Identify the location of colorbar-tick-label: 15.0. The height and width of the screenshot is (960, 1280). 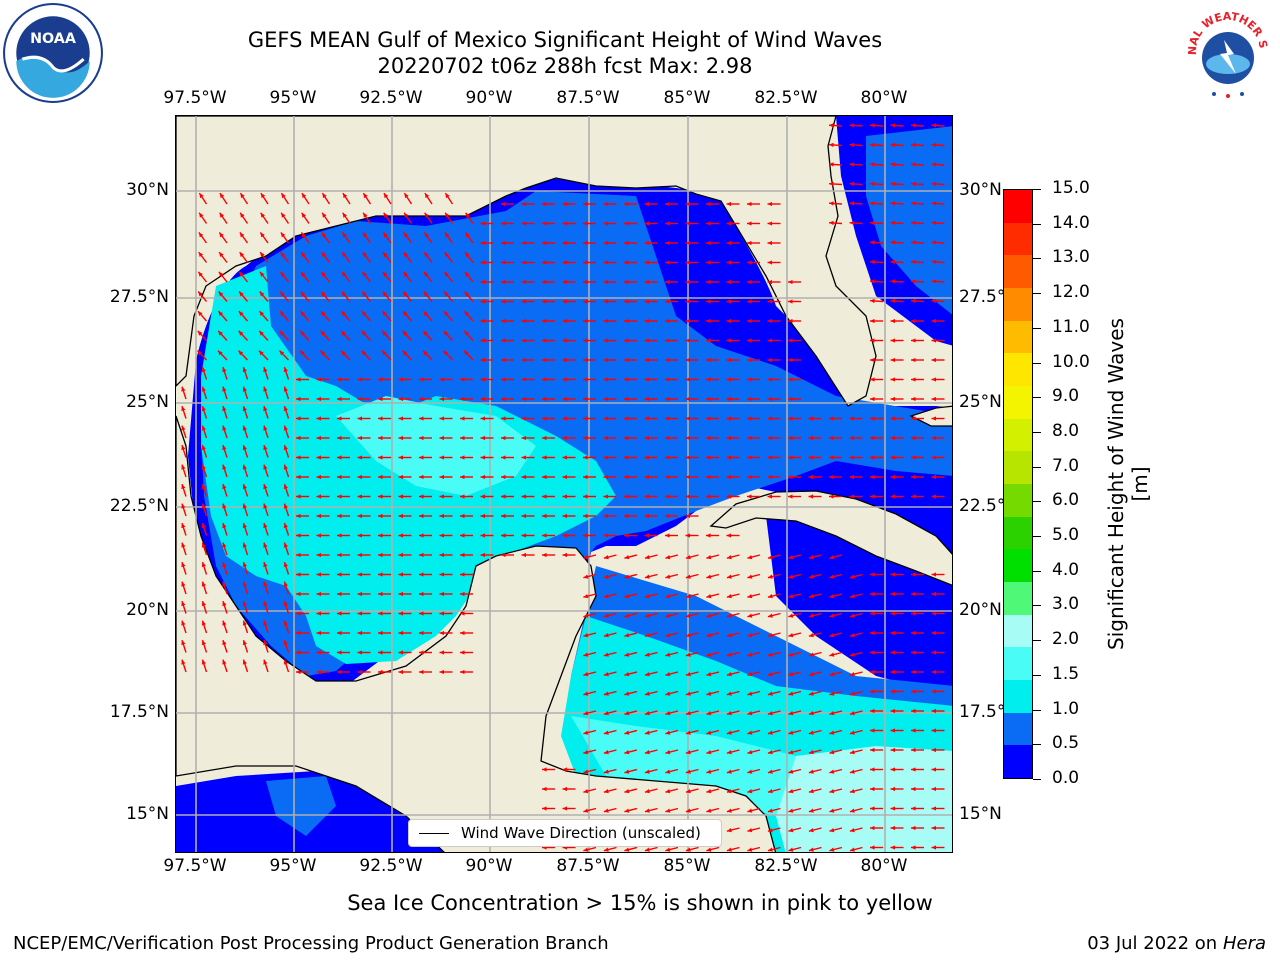
(1071, 188).